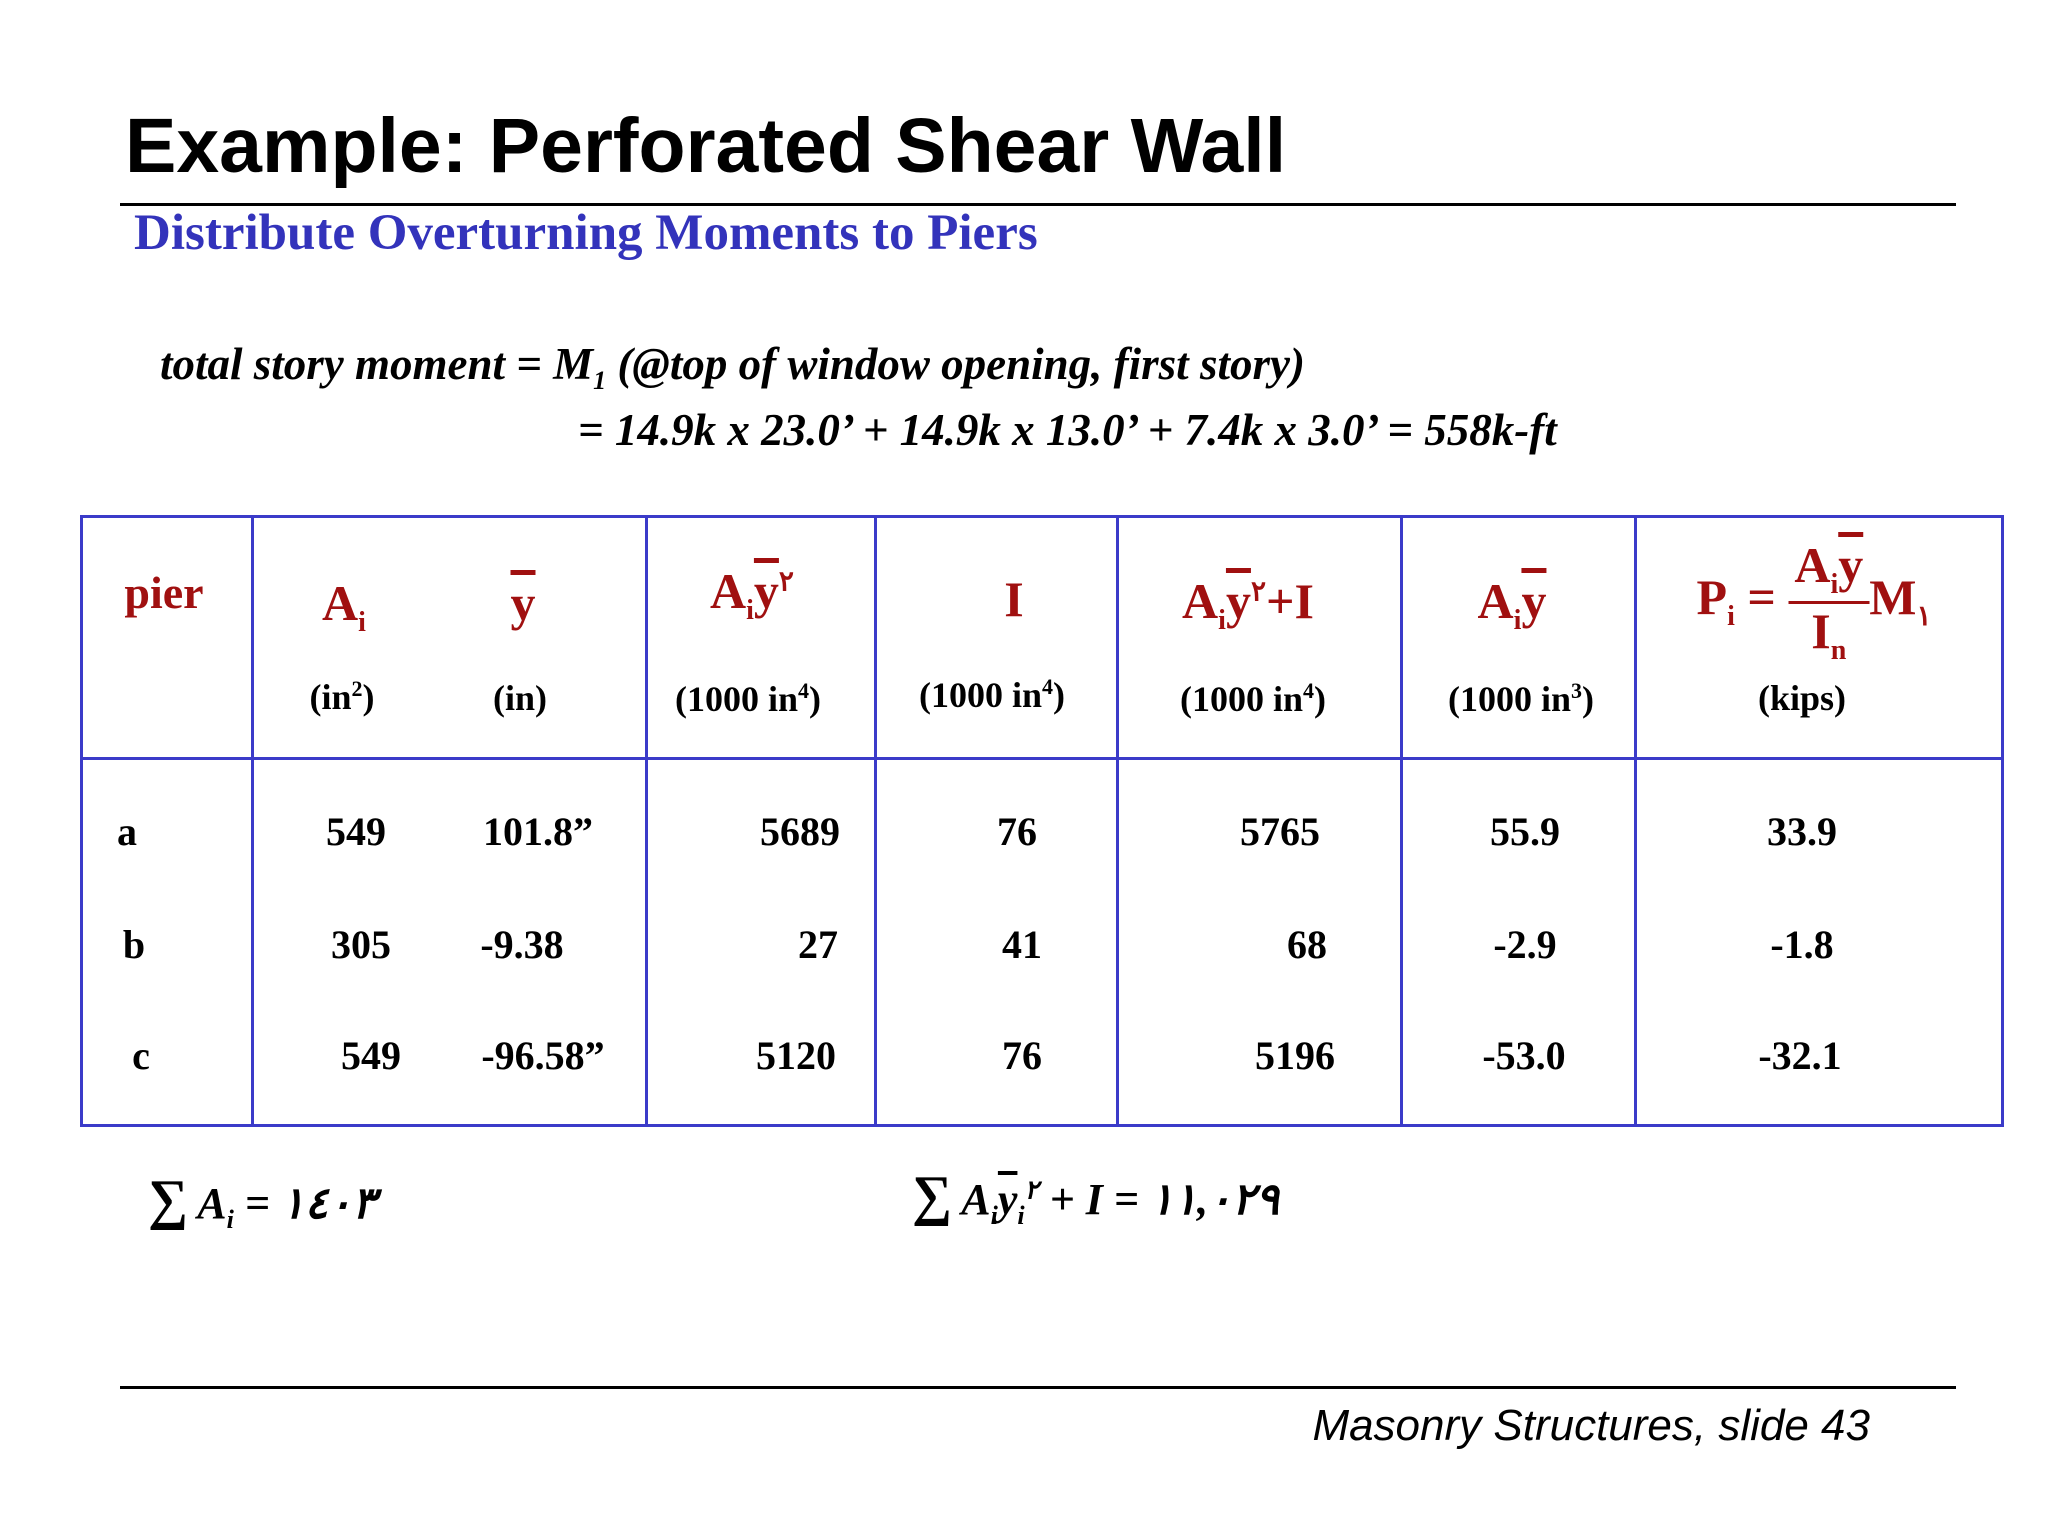  Describe the element at coordinates (1521, 698) in the screenshot. I see `unit-aiy: (1000 in3)` at that location.